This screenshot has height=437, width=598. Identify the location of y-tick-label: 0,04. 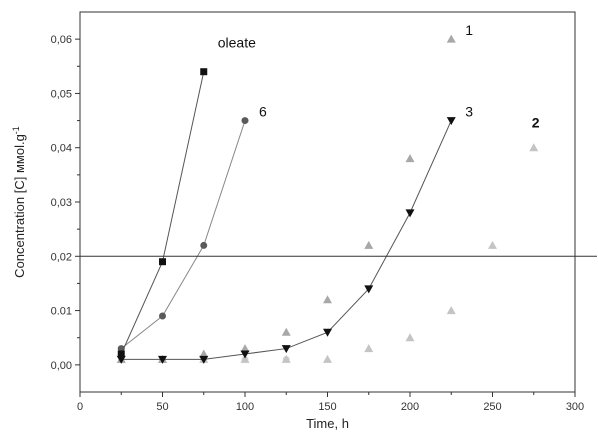
(61, 149).